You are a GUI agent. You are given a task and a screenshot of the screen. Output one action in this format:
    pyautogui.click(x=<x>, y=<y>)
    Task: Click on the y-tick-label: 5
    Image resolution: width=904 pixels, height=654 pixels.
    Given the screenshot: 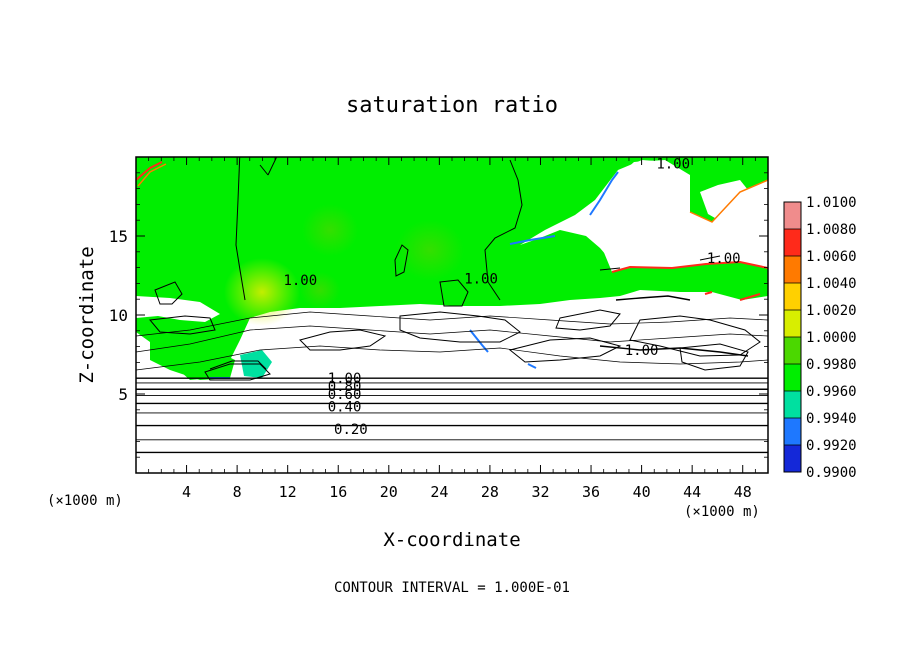 What is the action you would take?
    pyautogui.click(x=123, y=394)
    